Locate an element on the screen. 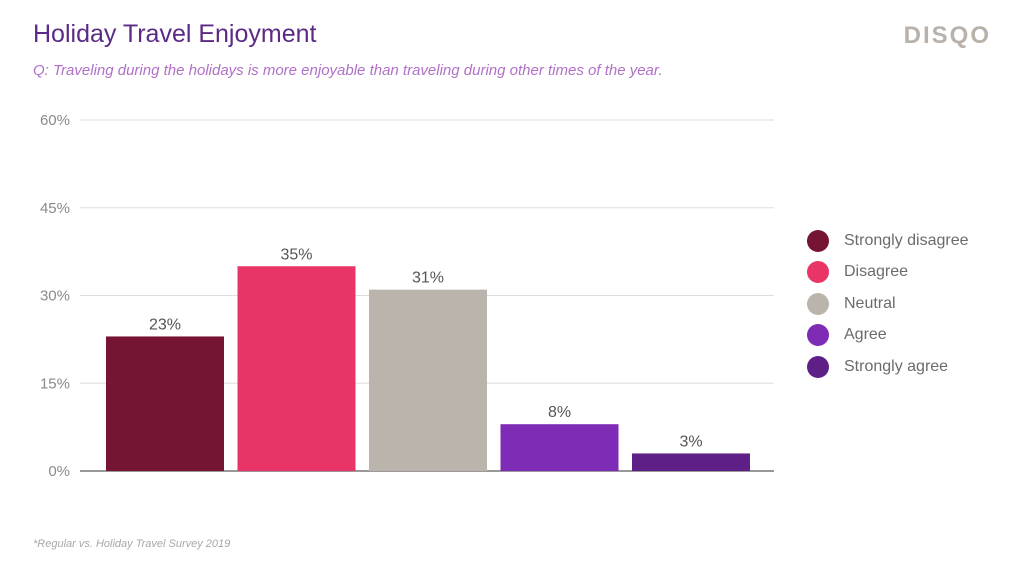 The image size is (1024, 576). y-tick-label: 30% is located at coordinates (55, 296).